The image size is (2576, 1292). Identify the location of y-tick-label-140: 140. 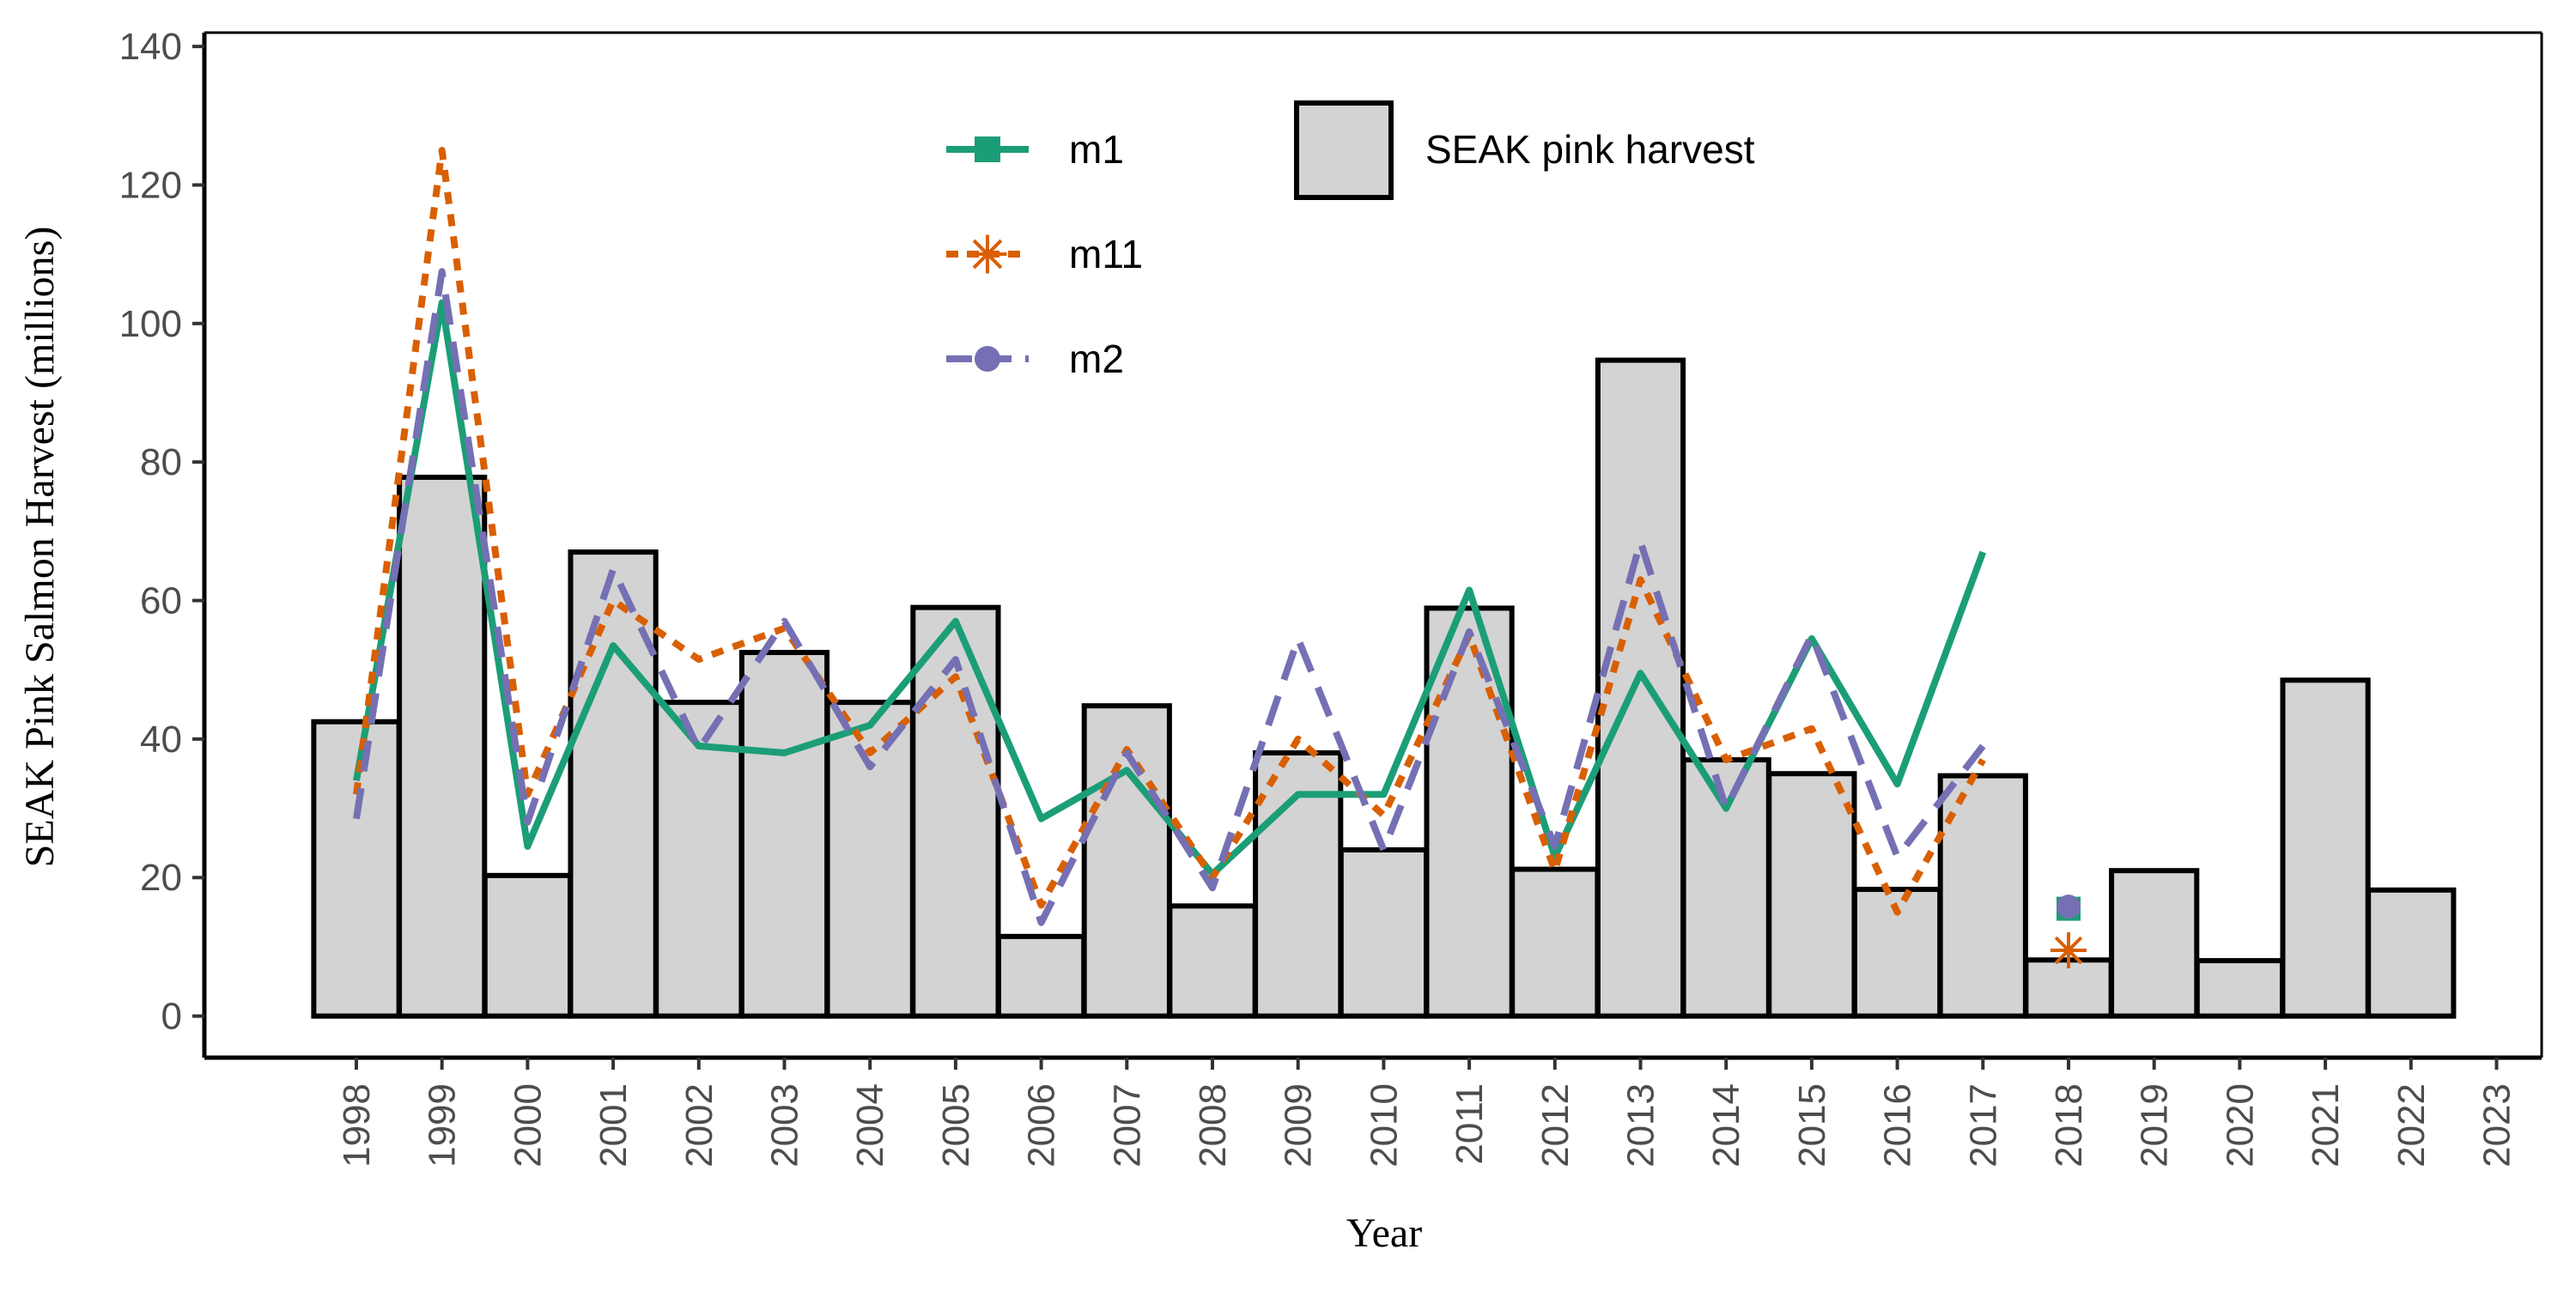
(150, 47).